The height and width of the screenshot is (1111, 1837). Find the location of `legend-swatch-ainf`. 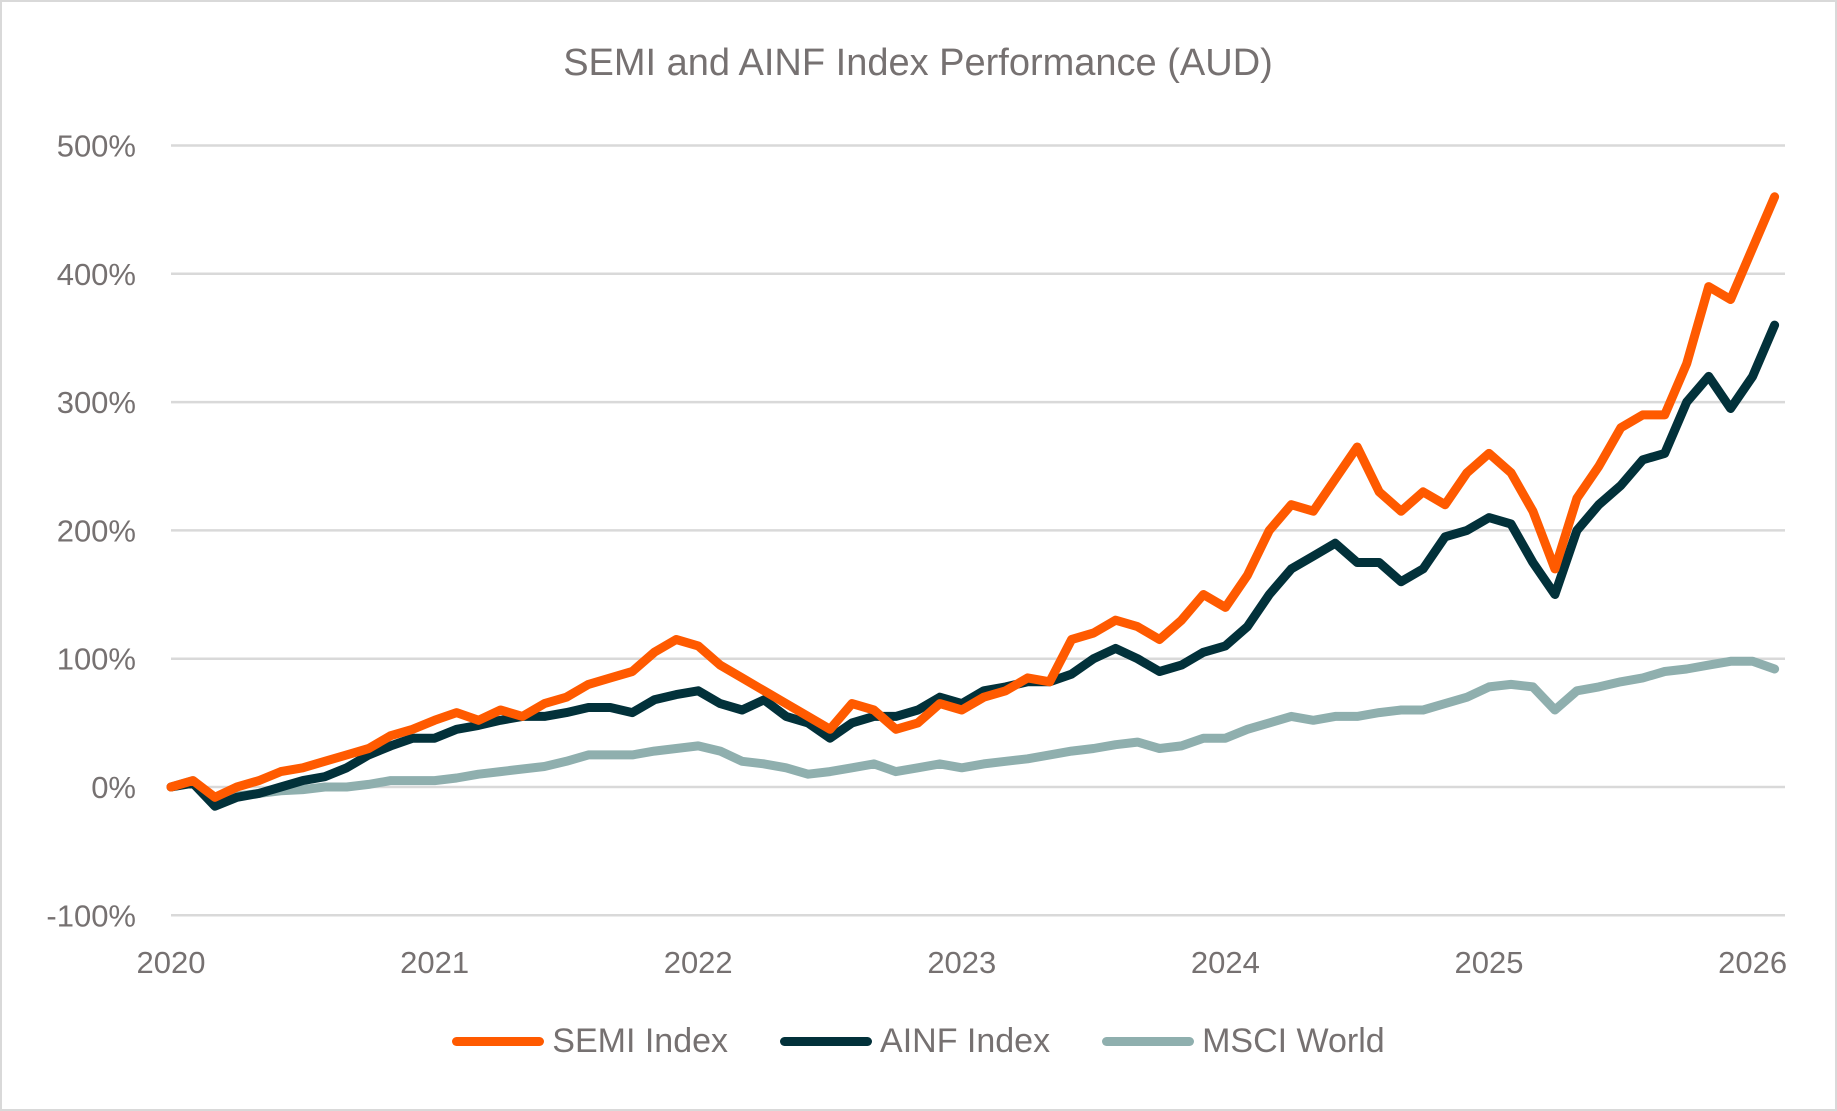

legend-swatch-ainf is located at coordinates (826, 1041).